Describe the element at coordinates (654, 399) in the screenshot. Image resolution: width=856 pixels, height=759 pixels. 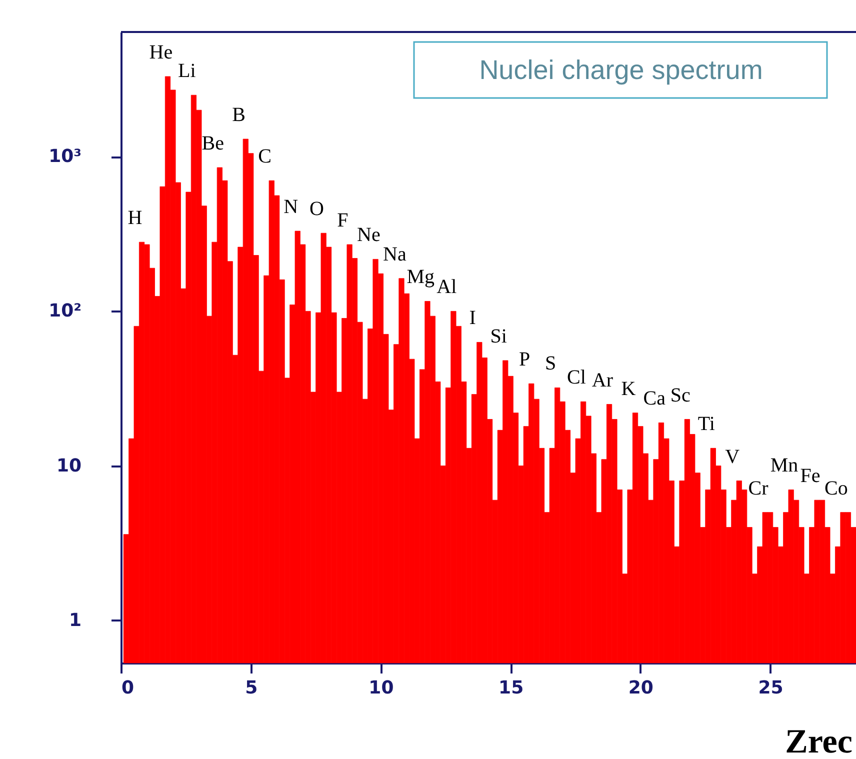
I see `annotation: Ca` at that location.